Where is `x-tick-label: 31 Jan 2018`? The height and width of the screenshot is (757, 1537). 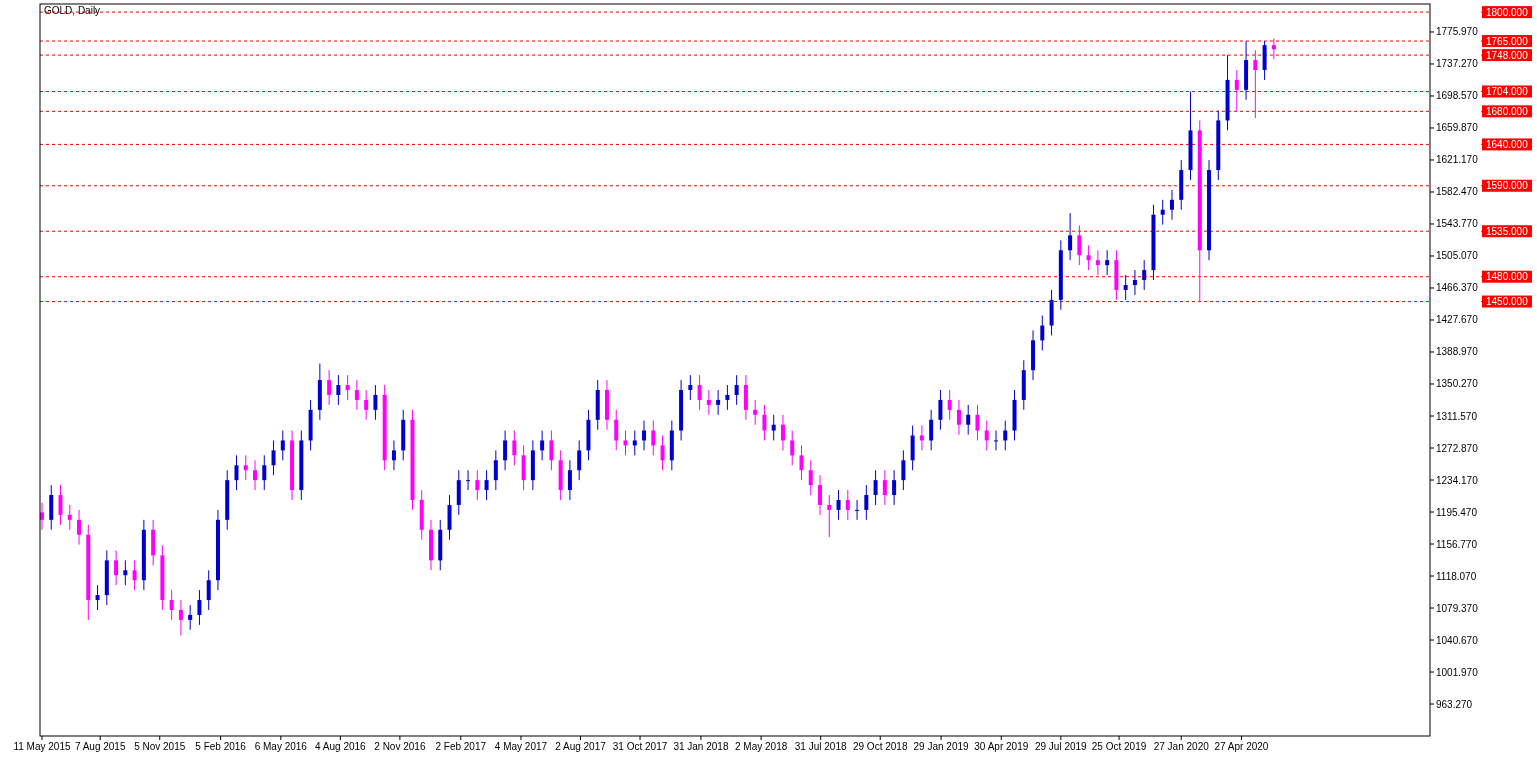 x-tick-label: 31 Jan 2018 is located at coordinates (701, 746).